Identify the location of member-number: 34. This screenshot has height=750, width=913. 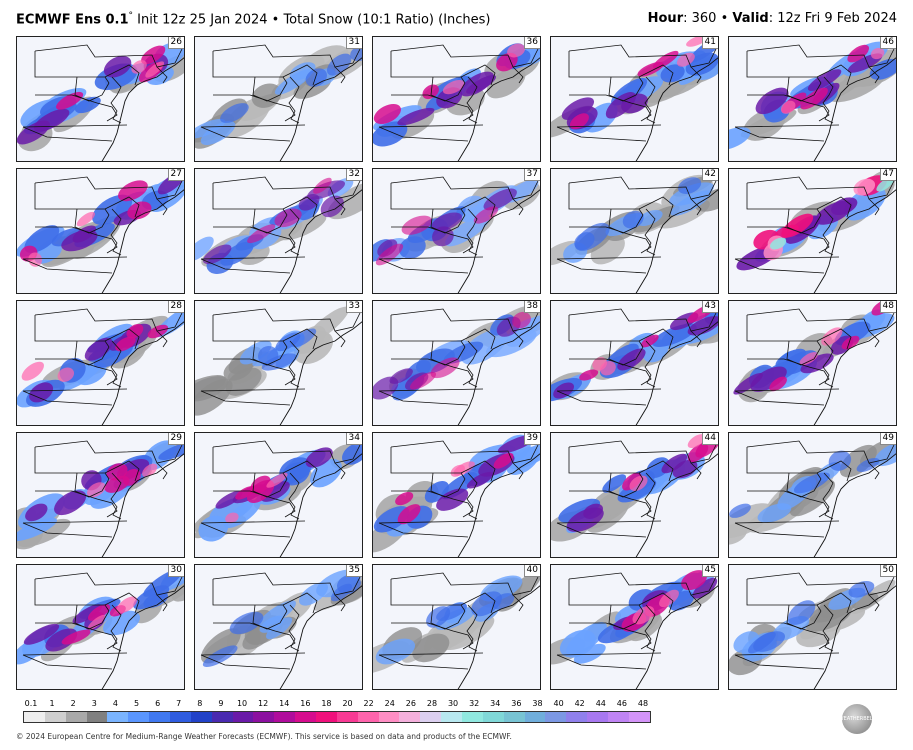
(353, 439).